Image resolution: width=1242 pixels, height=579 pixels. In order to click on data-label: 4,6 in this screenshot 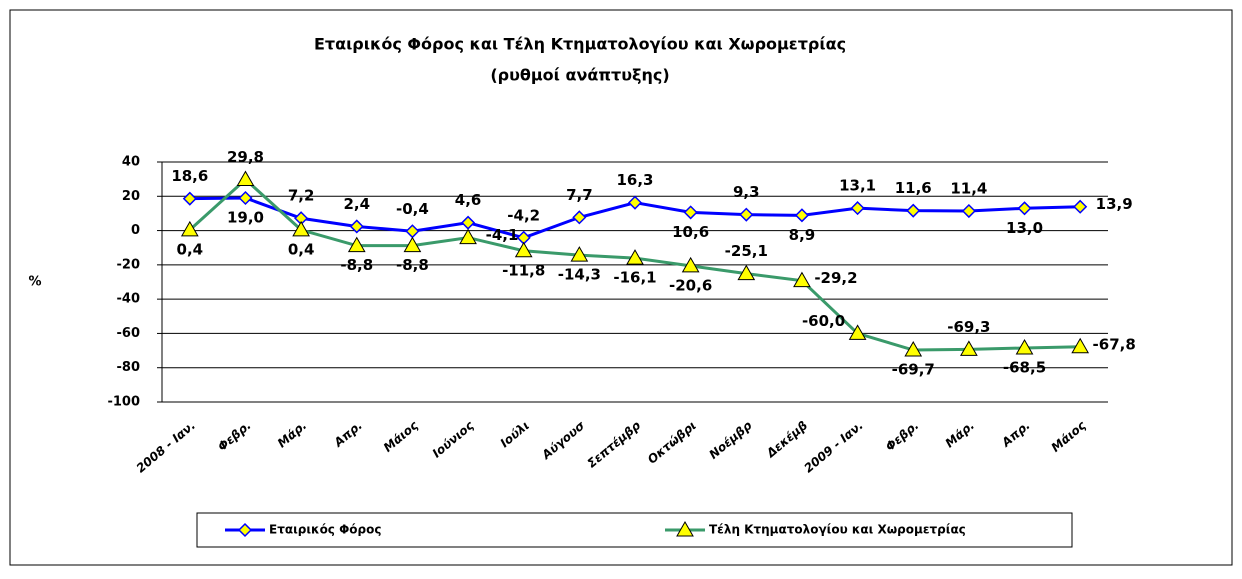, I will do `click(468, 200)`.